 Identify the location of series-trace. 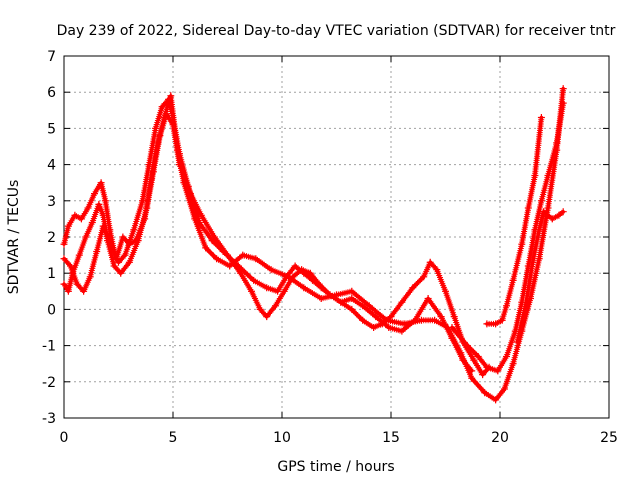
(507, 237).